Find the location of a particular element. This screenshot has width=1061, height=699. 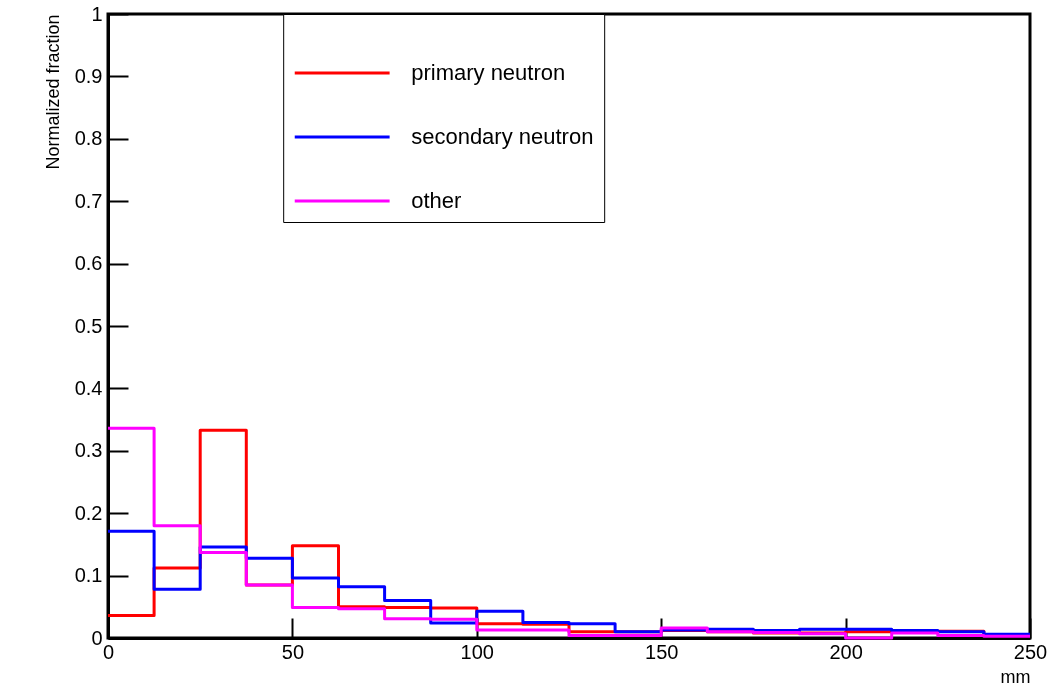

x-axis-title: mm is located at coordinates (1015, 676).